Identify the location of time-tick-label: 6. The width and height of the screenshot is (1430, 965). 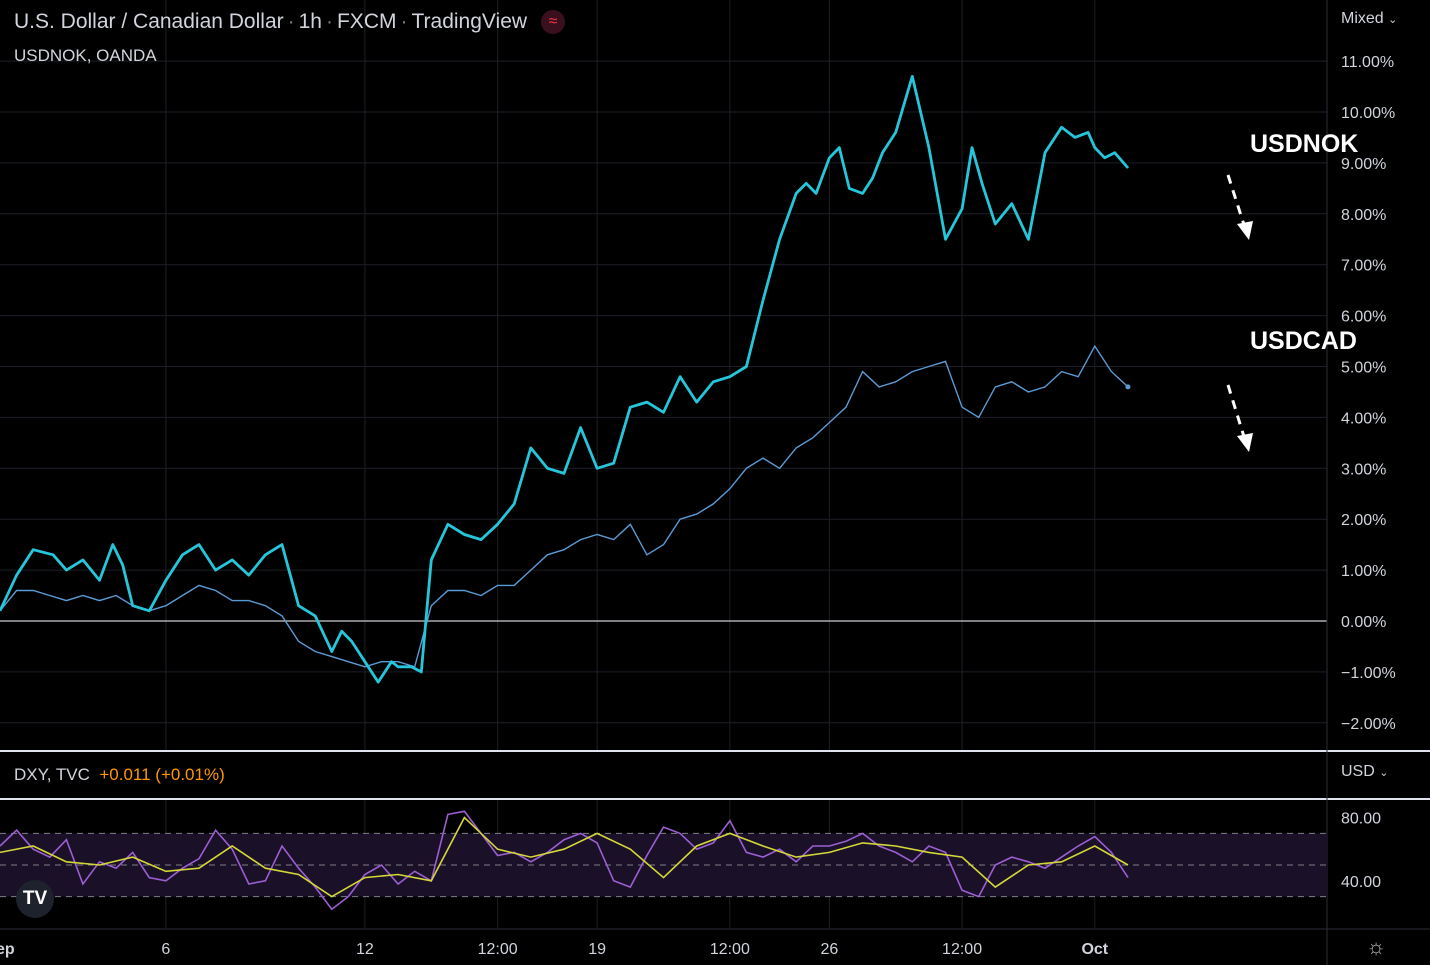
(165, 949).